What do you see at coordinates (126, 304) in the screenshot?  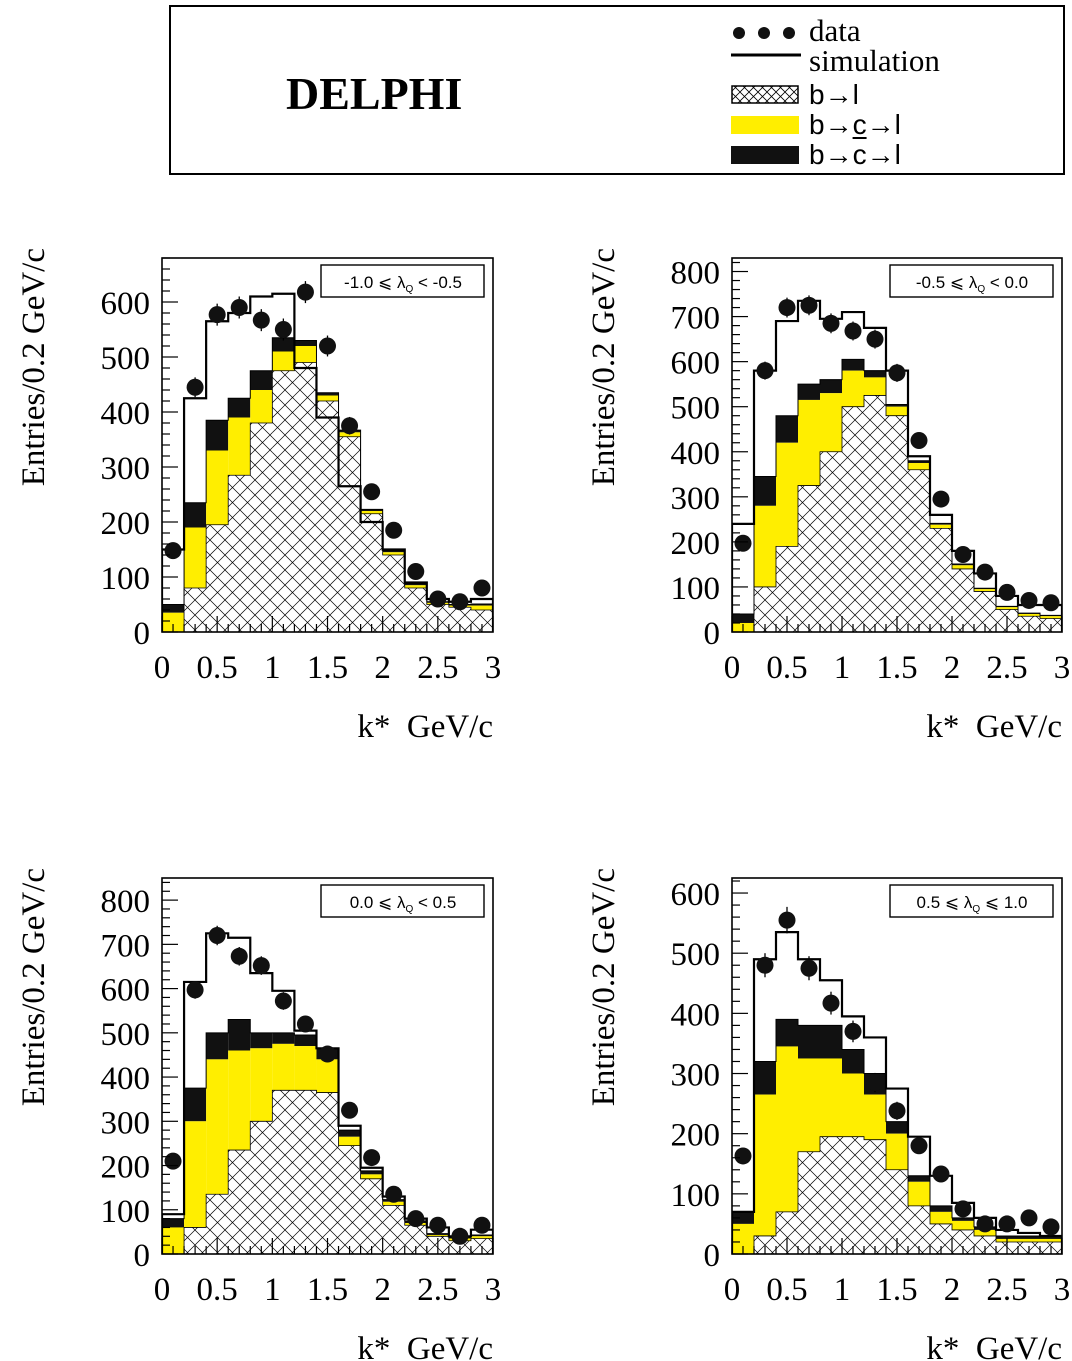 I see `y-tick-label: 600` at bounding box center [126, 304].